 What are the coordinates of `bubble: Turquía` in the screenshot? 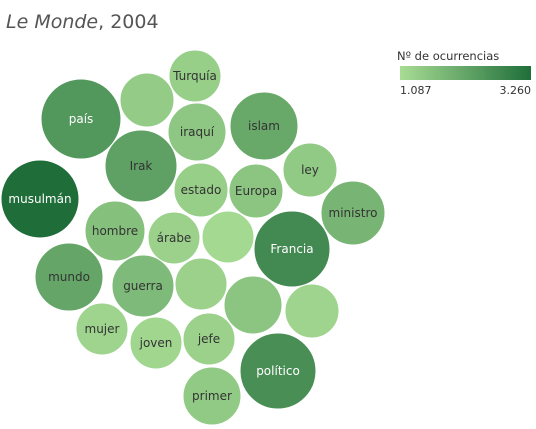 It's located at (195, 76).